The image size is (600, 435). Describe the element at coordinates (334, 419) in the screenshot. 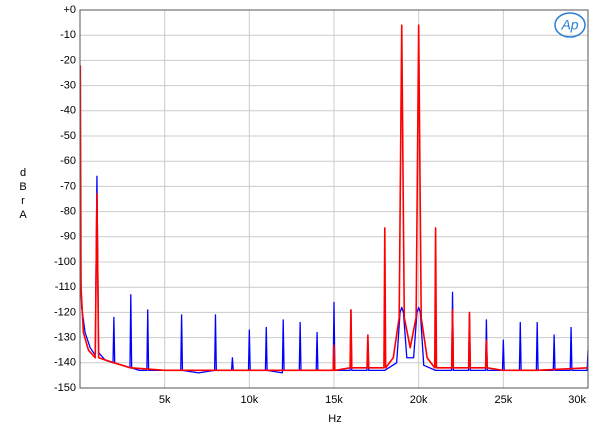

I see `x-axis-label: Hz` at that location.